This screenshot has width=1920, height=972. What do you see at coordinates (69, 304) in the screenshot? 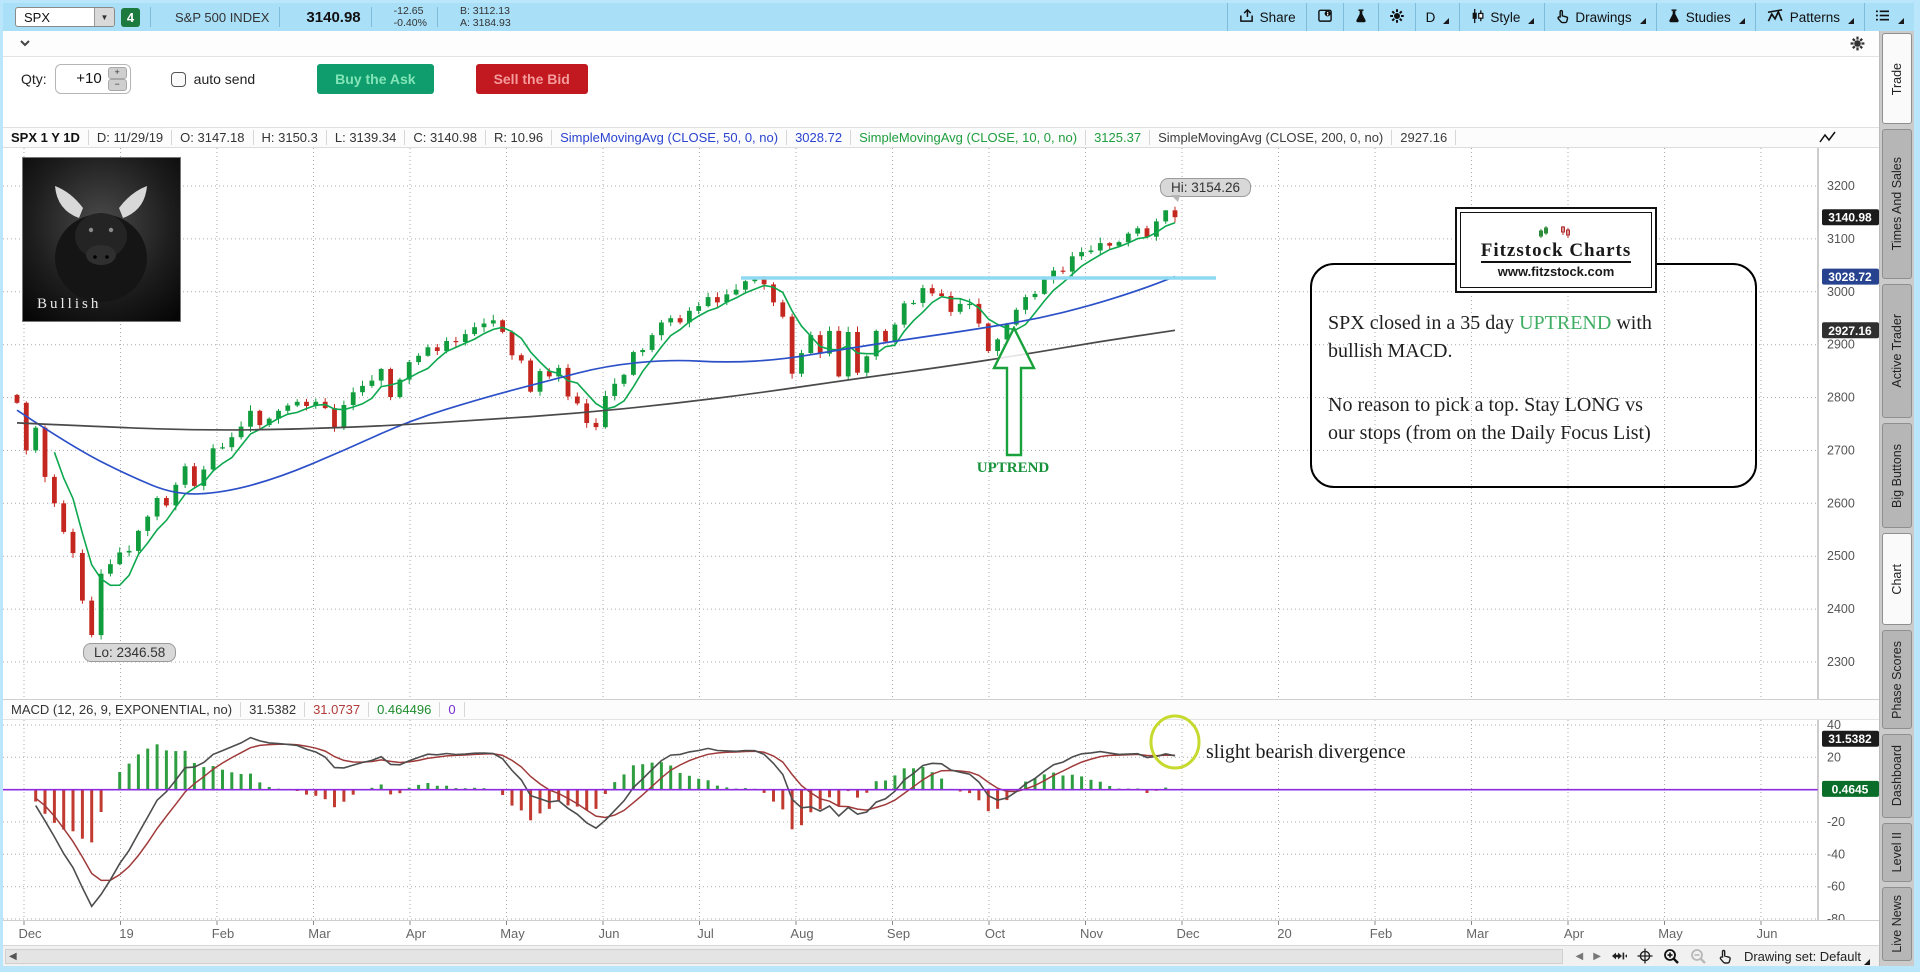
I see `bull-caption: Bullish` at bounding box center [69, 304].